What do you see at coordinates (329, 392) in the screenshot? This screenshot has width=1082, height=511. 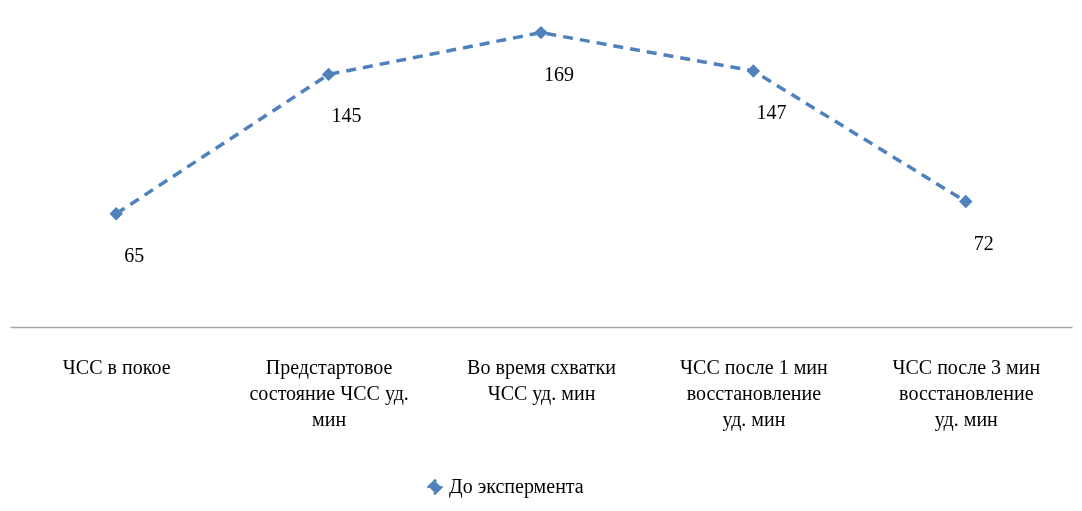 I see `x-tick-label: Предстартовое состояние ЧСС уд. мин` at bounding box center [329, 392].